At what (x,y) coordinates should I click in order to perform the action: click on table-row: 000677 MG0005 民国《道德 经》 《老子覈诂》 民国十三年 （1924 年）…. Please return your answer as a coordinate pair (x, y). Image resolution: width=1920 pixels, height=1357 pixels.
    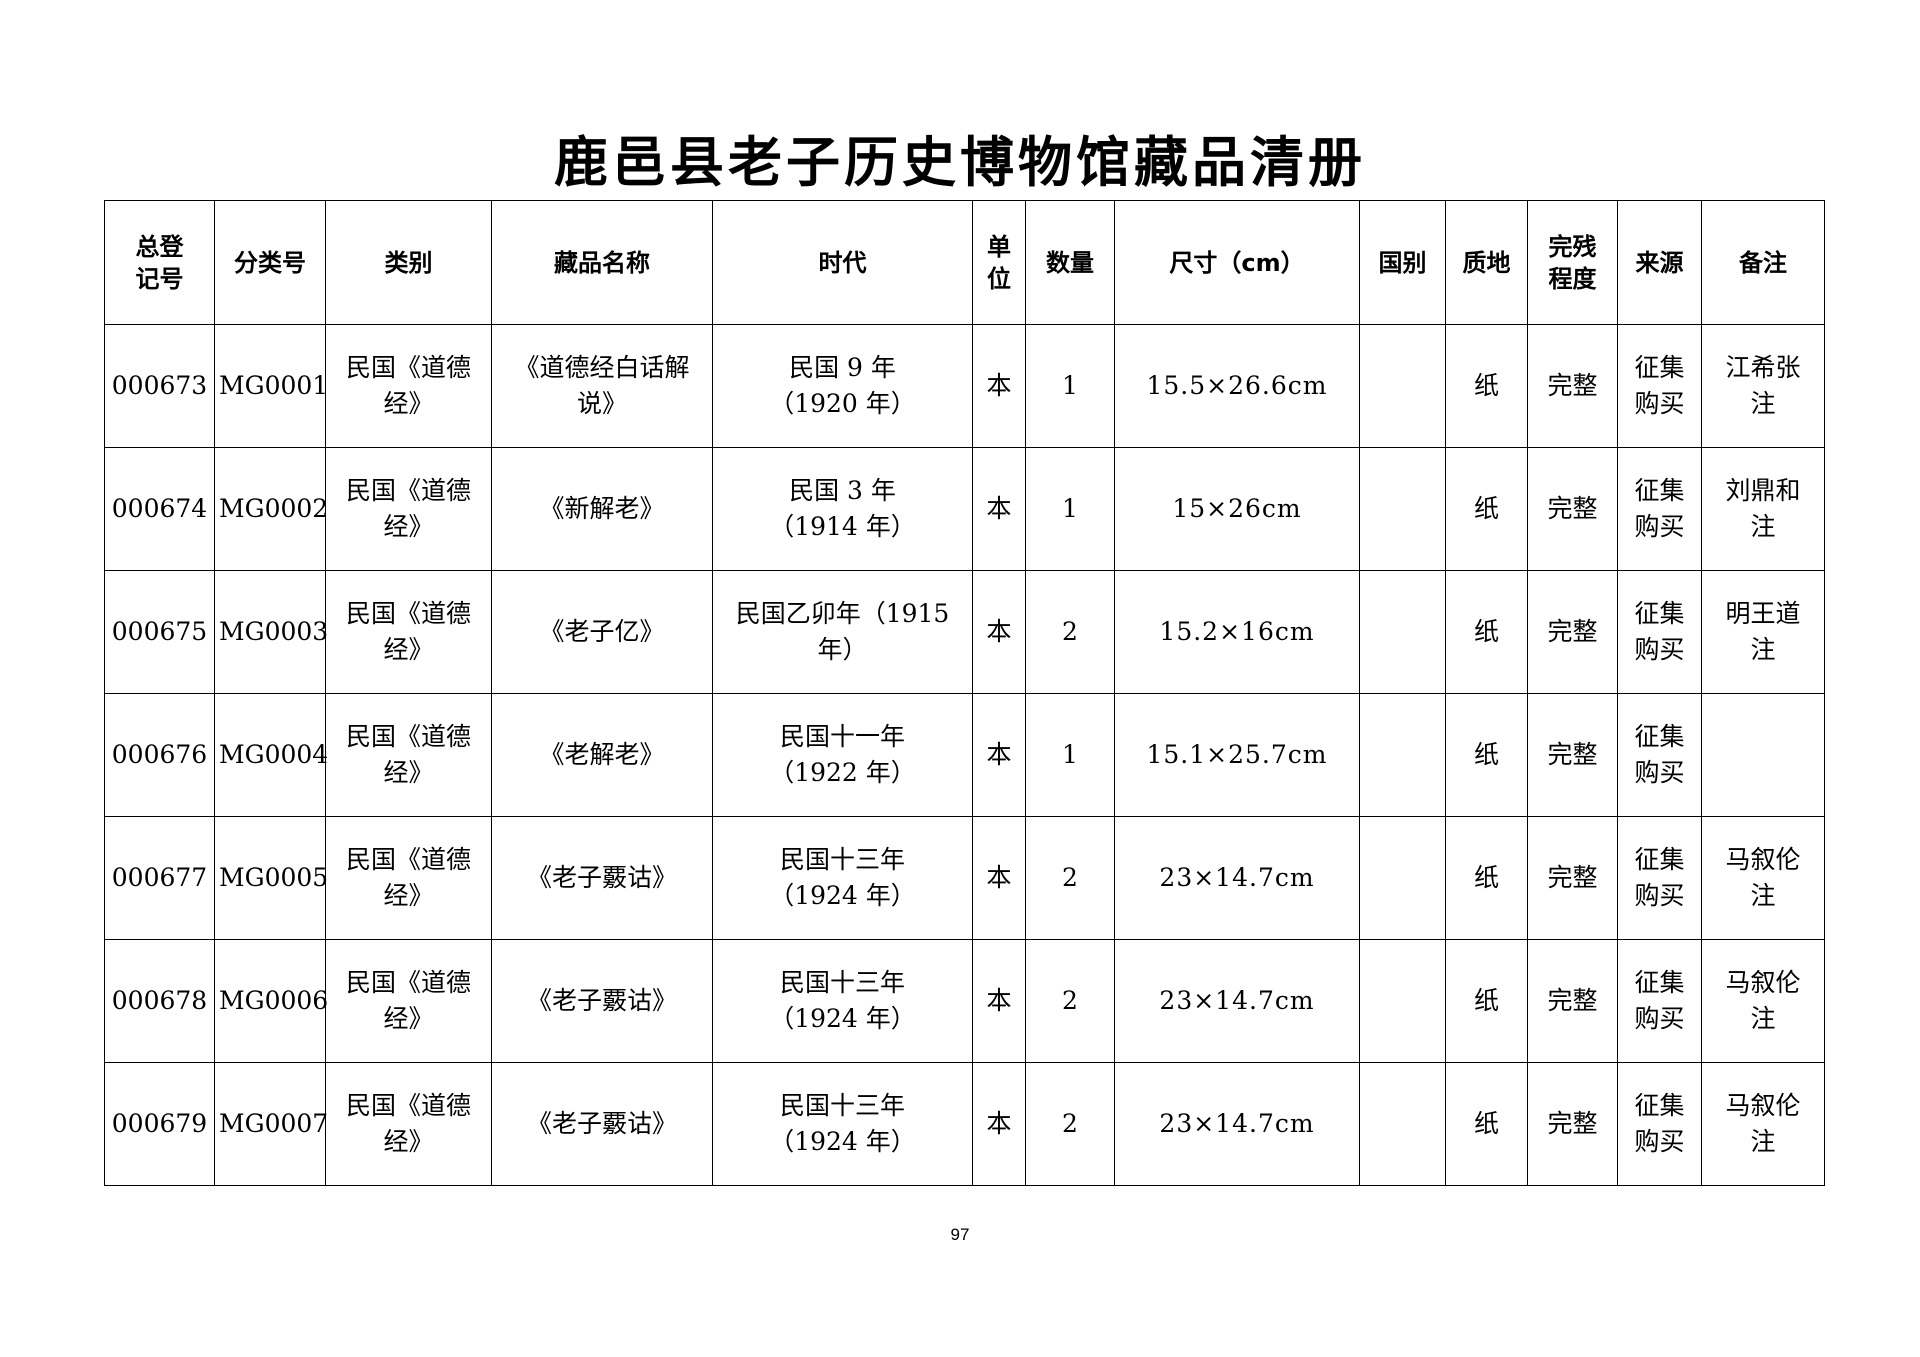
    Looking at the image, I should click on (964, 878).